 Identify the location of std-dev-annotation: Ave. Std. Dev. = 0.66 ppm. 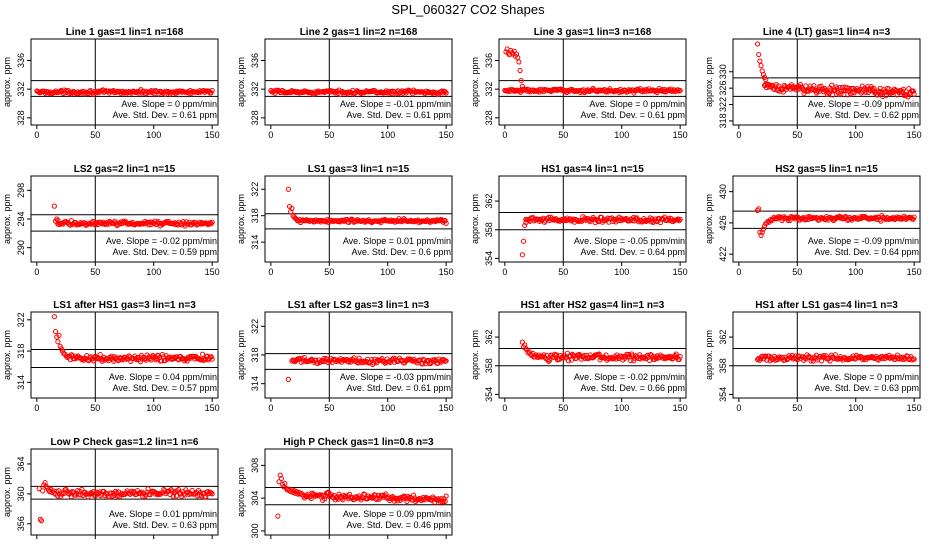
(633, 388).